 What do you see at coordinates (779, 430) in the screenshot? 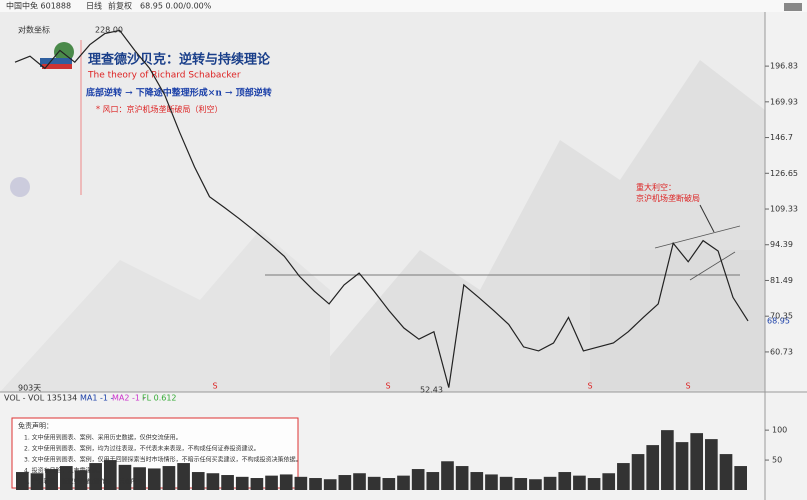
I see `volume-tick-label: 100` at bounding box center [779, 430].